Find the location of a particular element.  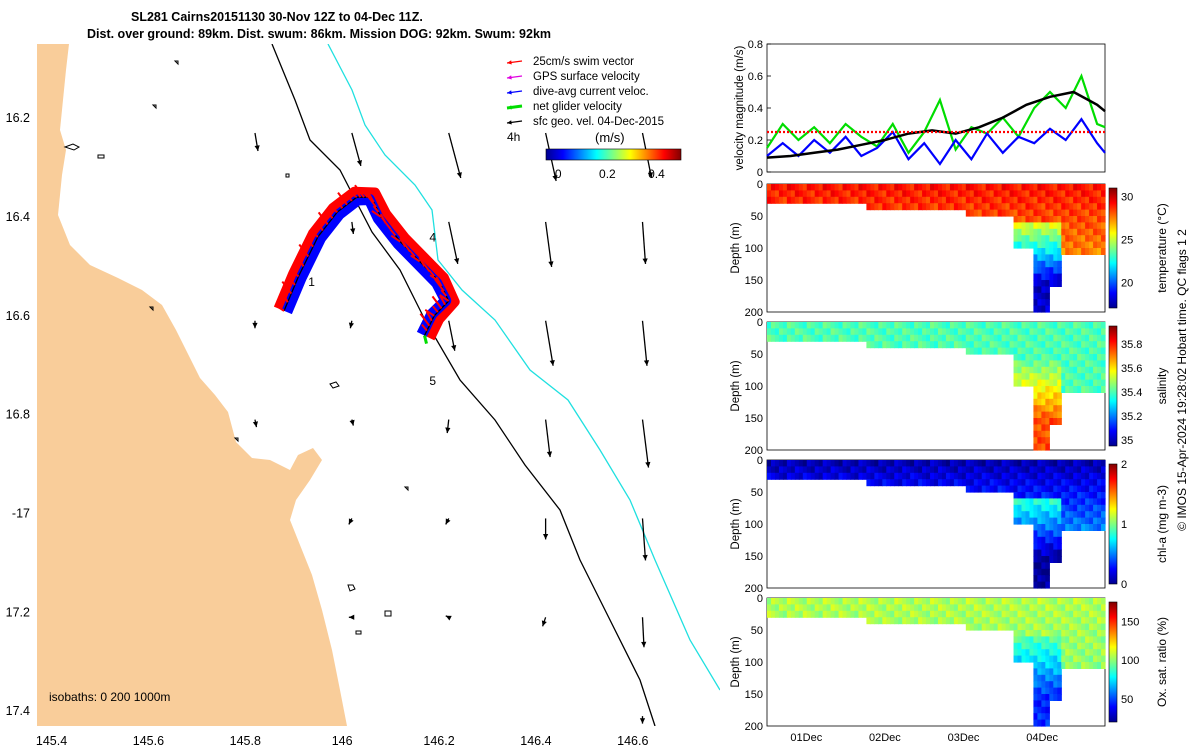

legend-label: sfc geo. vel. 04-Dec-2015 is located at coordinates (598, 122).